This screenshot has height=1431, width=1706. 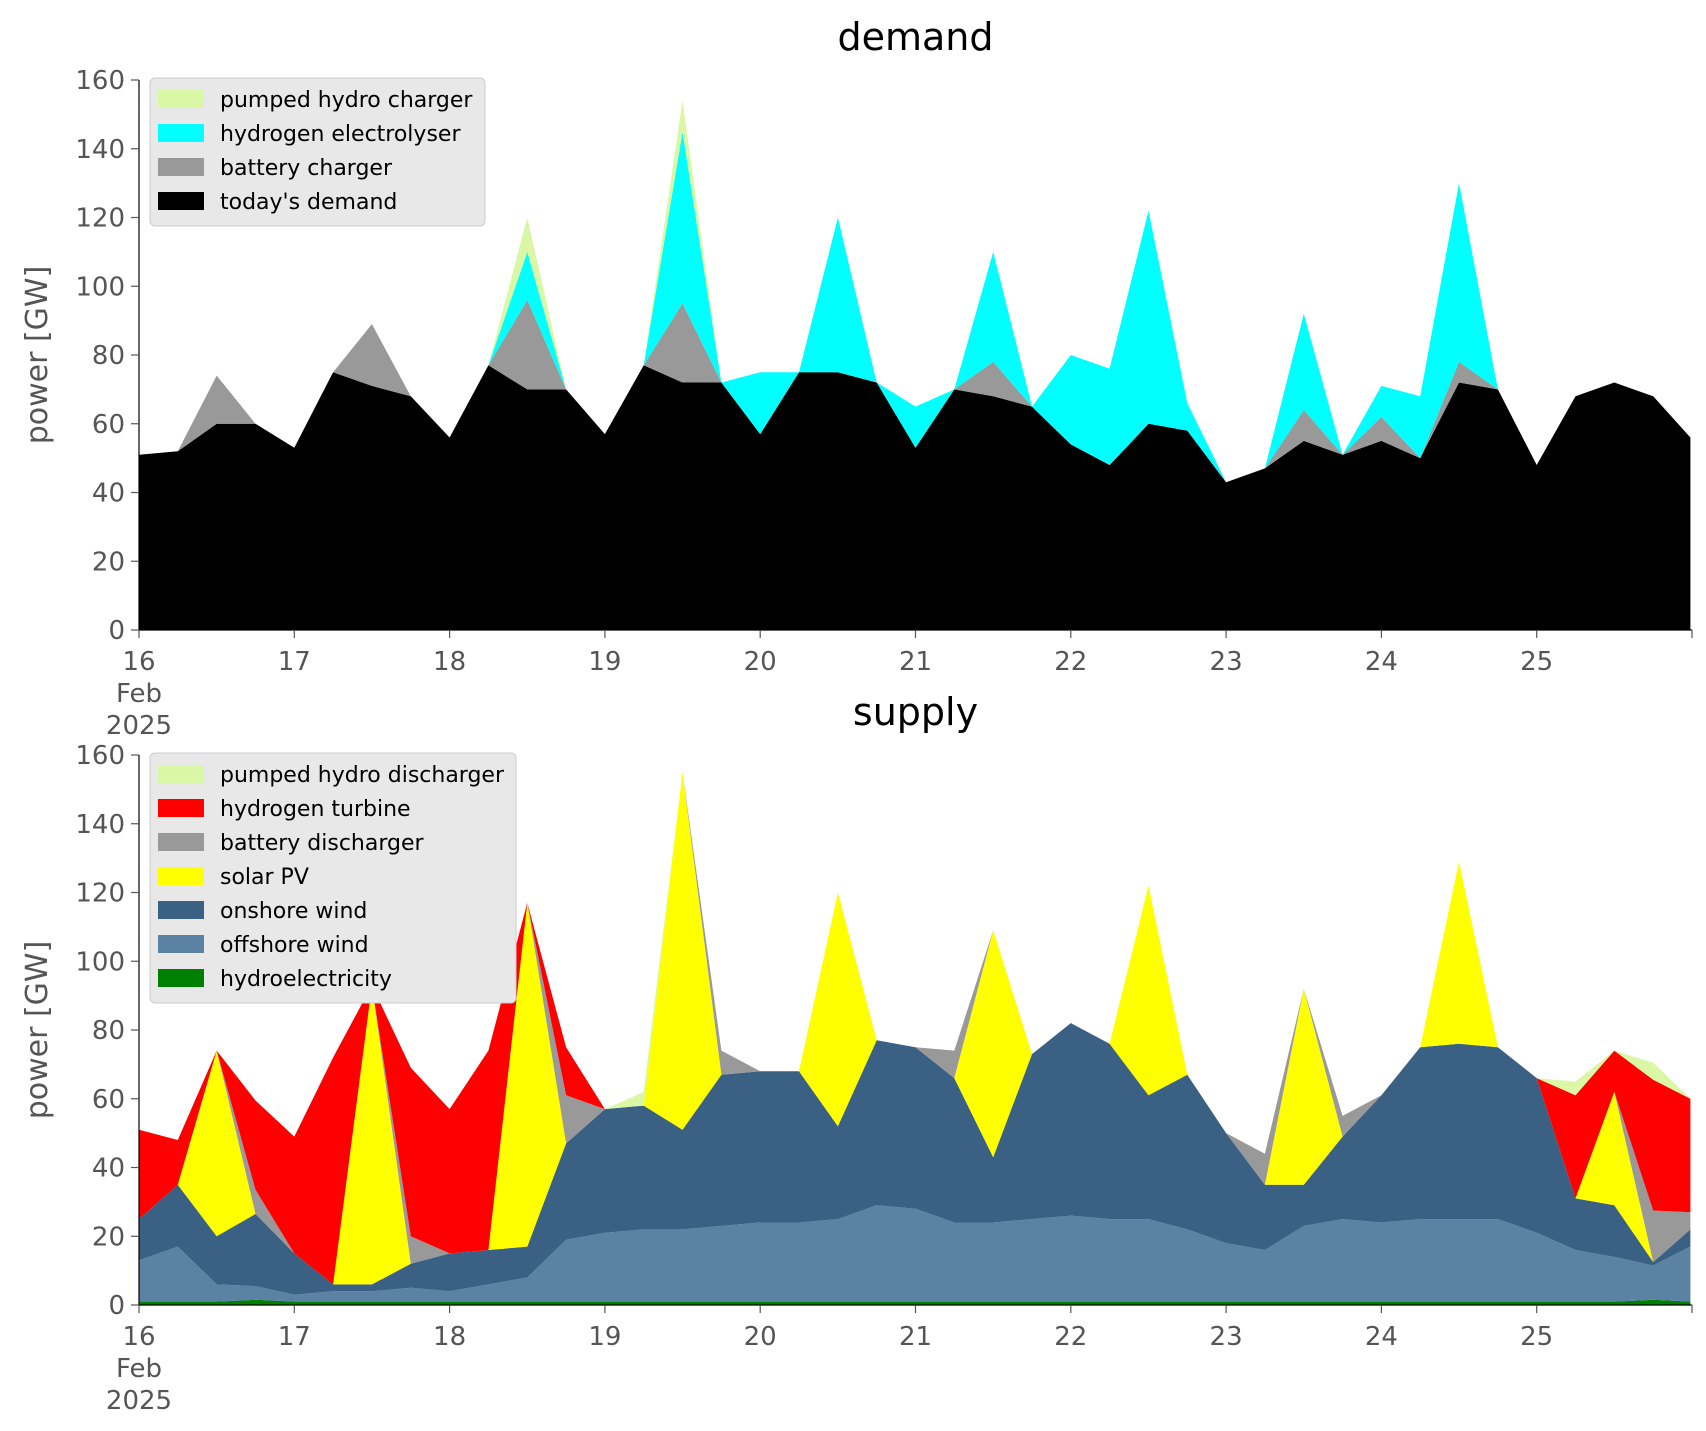 I want to click on area-battery-charger, so click(x=915, y=391).